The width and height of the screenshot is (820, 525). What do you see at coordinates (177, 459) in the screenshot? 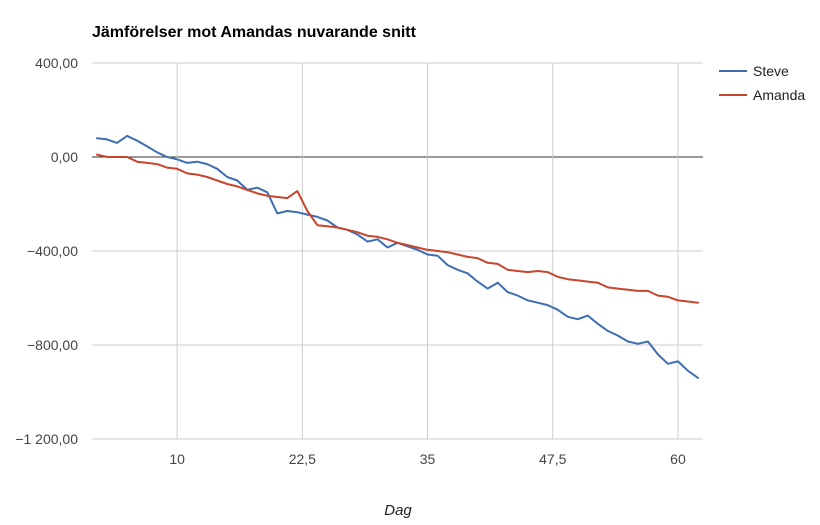
I see `x-tick-label: 10` at bounding box center [177, 459].